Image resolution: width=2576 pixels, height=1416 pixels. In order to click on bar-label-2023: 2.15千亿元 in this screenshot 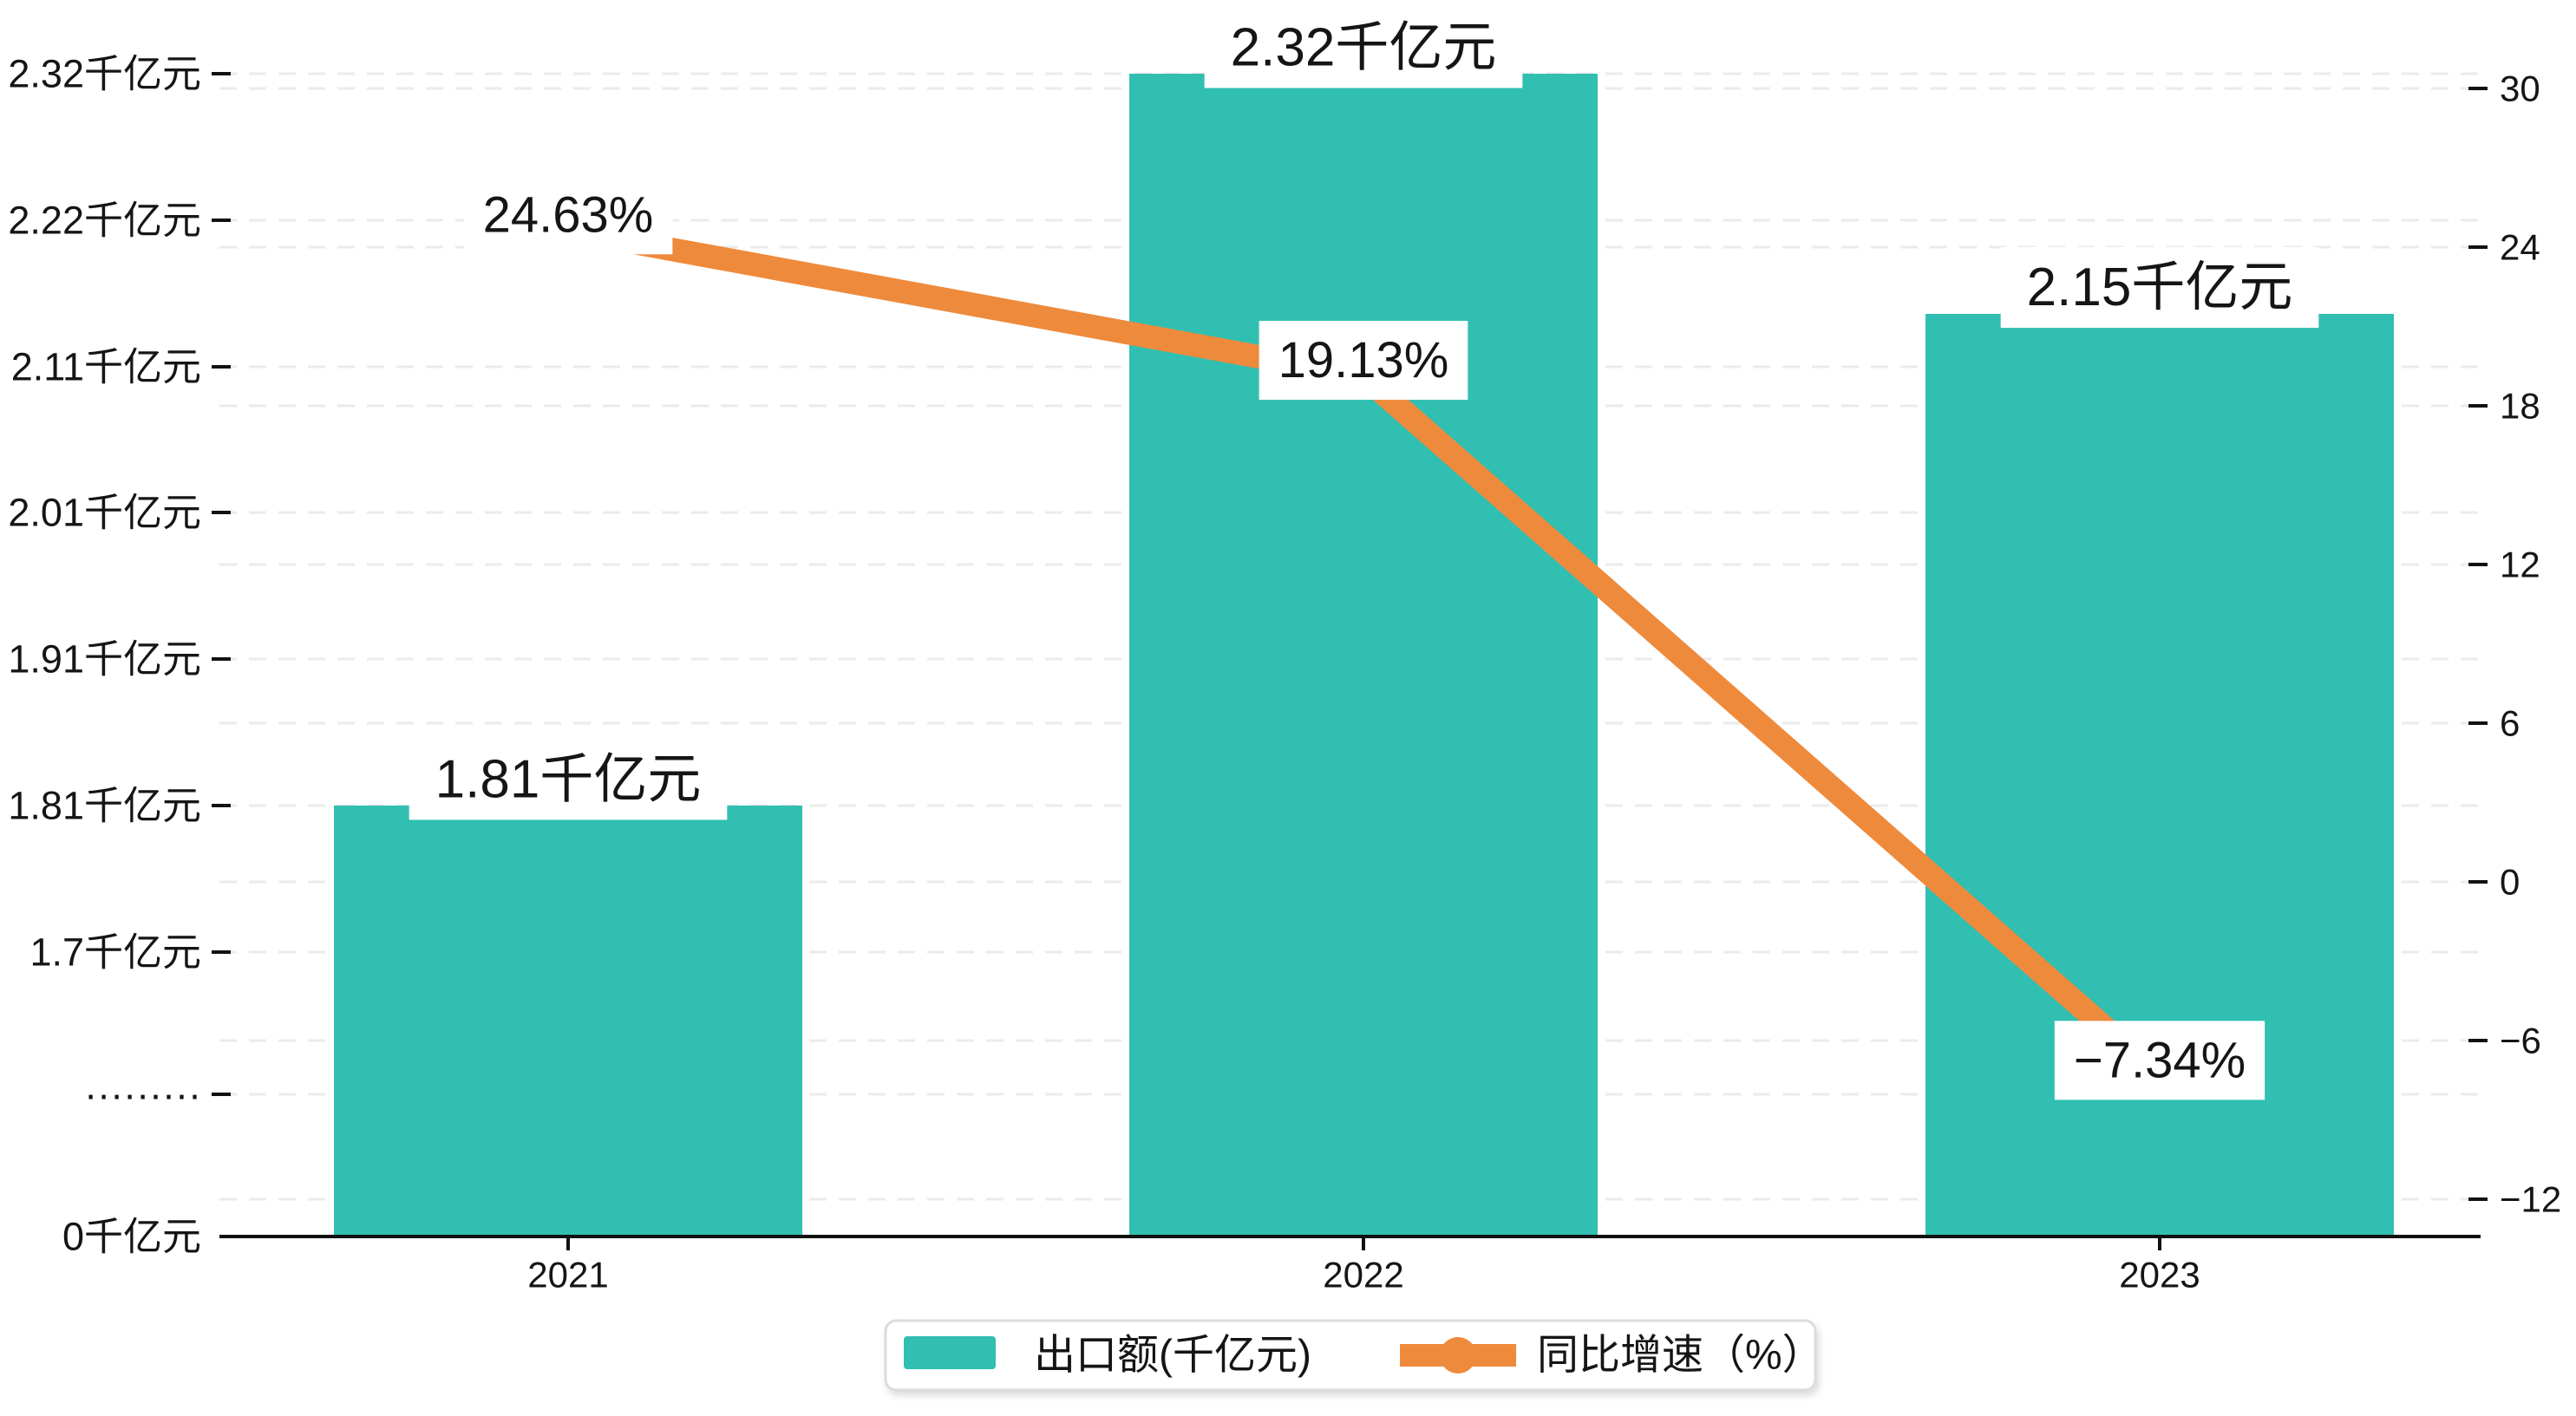, I will do `click(2159, 288)`.